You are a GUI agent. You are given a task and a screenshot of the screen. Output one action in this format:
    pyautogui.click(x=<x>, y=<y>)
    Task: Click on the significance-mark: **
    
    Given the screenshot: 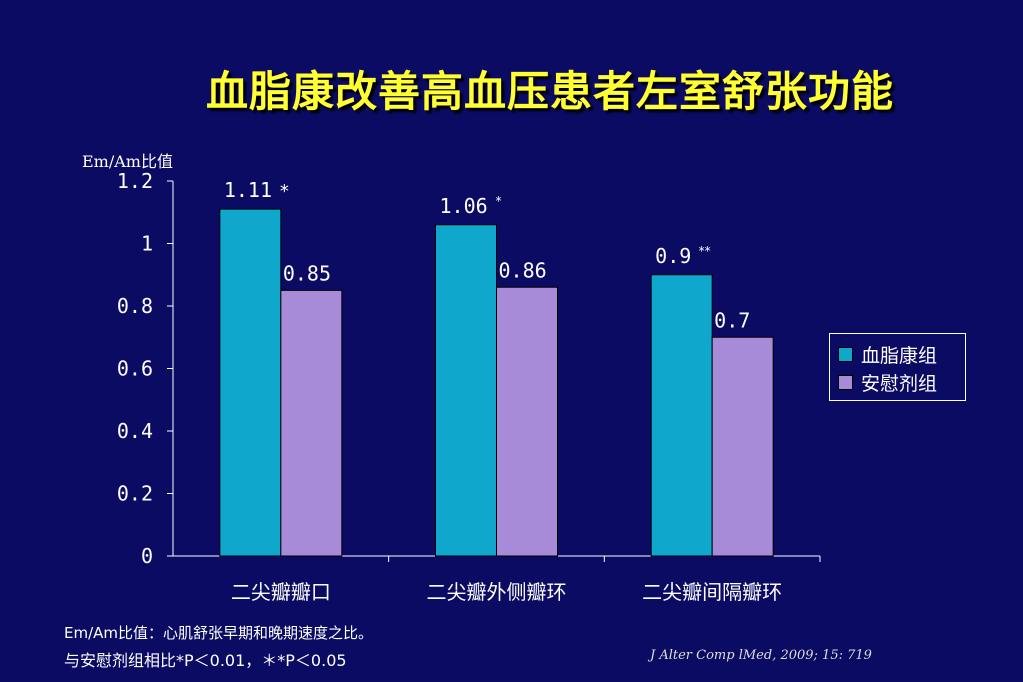 What is the action you would take?
    pyautogui.click(x=705, y=251)
    